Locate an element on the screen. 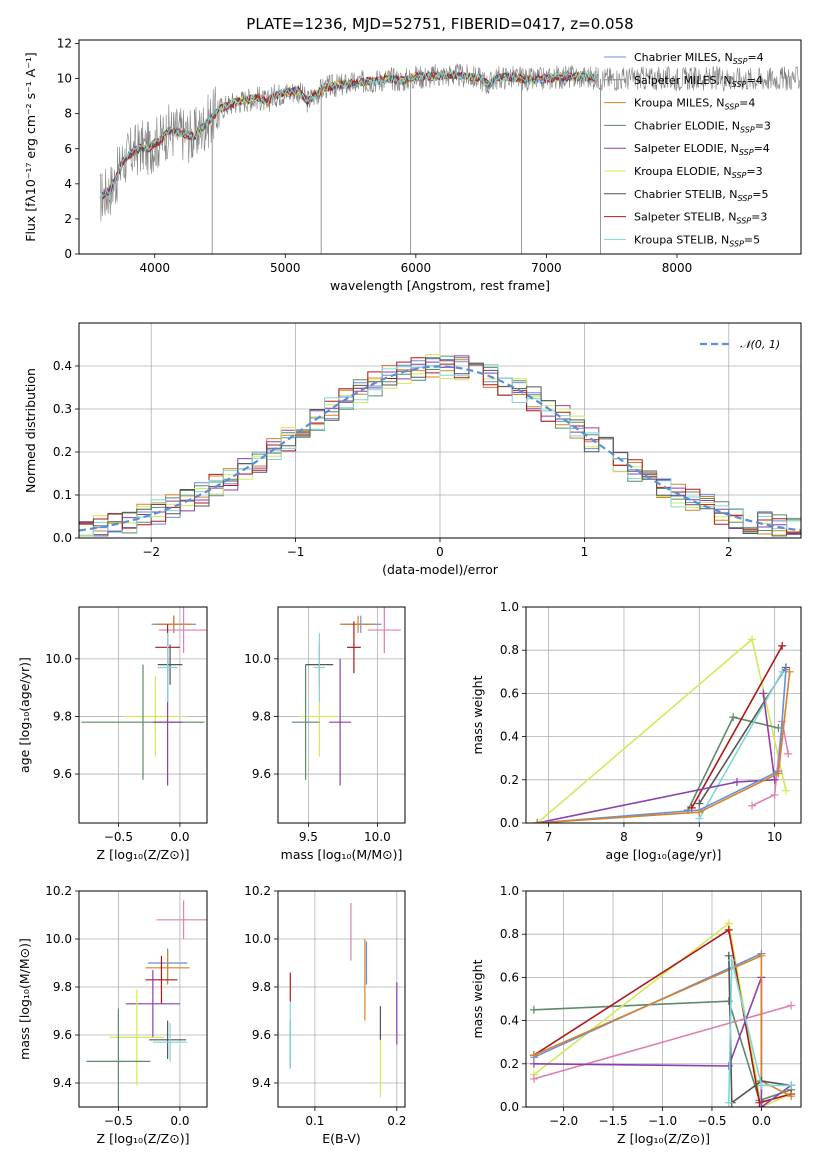  observed-spectrum-line is located at coordinates (449, 142).